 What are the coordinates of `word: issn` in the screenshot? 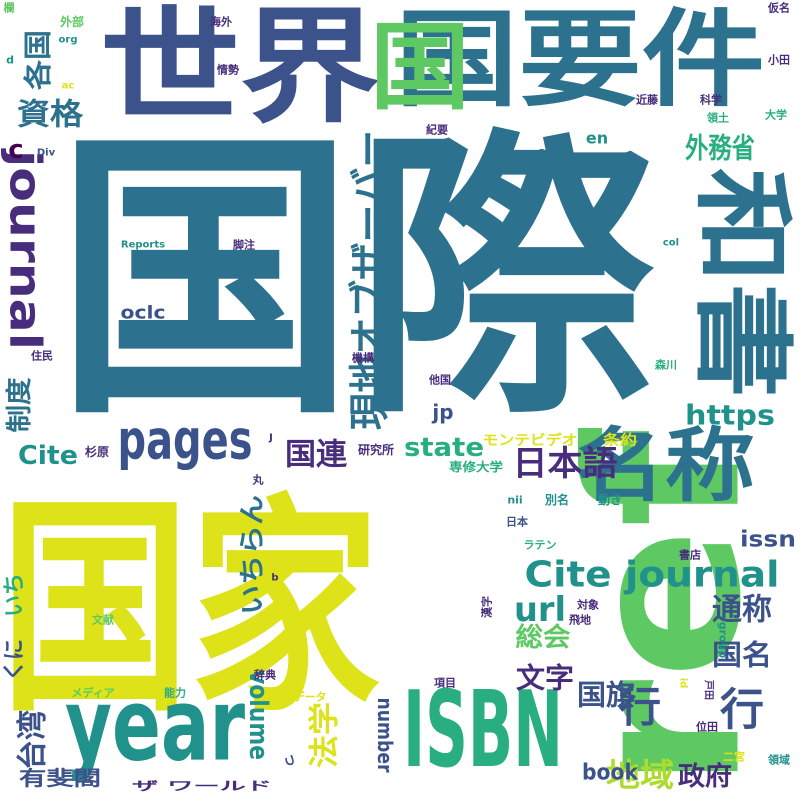 It's located at (768, 540).